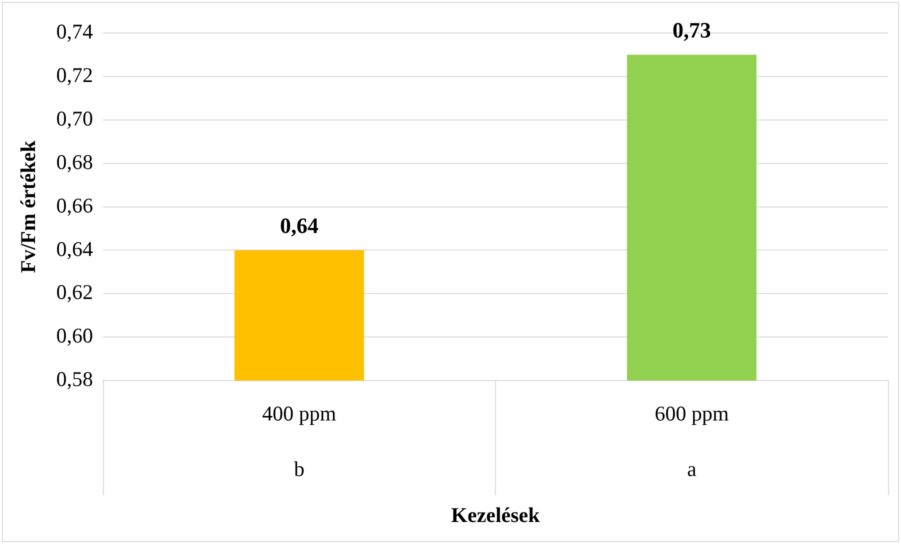  Describe the element at coordinates (74, 118) in the screenshot. I see `y-tick-label: 0,70` at that location.